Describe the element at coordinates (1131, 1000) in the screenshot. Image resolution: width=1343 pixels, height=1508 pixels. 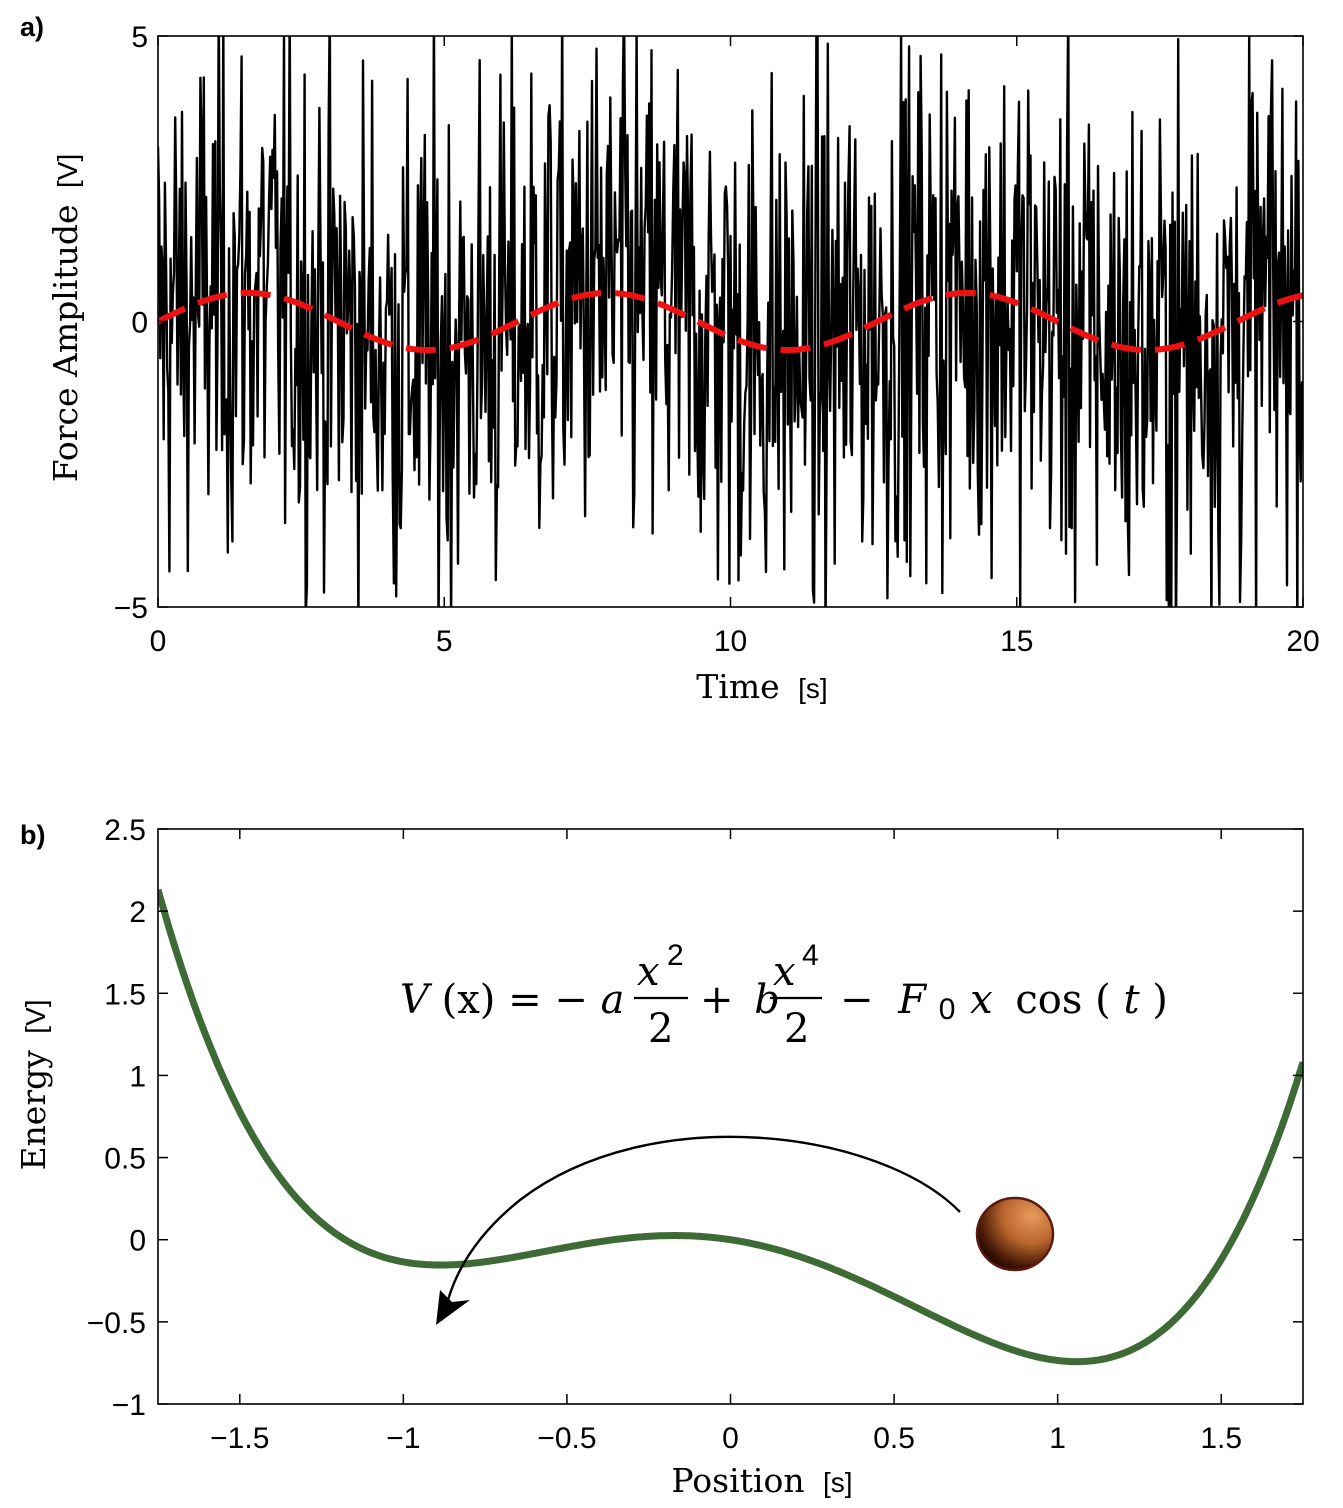
I see `eq-term3-t: t` at that location.